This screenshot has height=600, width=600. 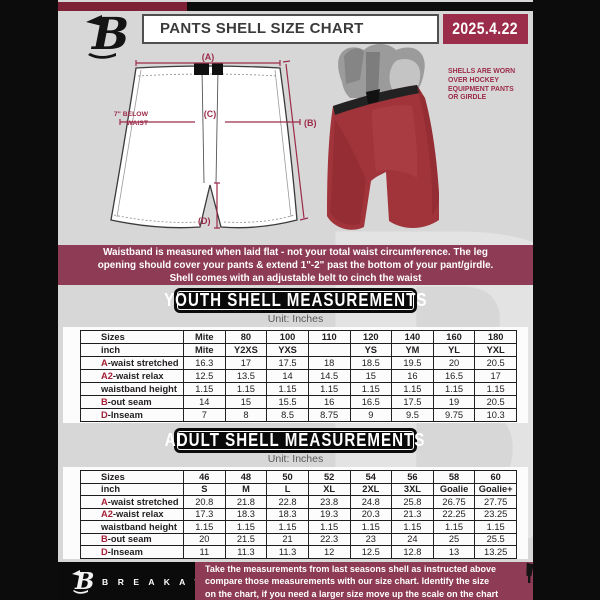 What do you see at coordinates (107, 376) in the screenshot?
I see `row-letter: A2` at bounding box center [107, 376].